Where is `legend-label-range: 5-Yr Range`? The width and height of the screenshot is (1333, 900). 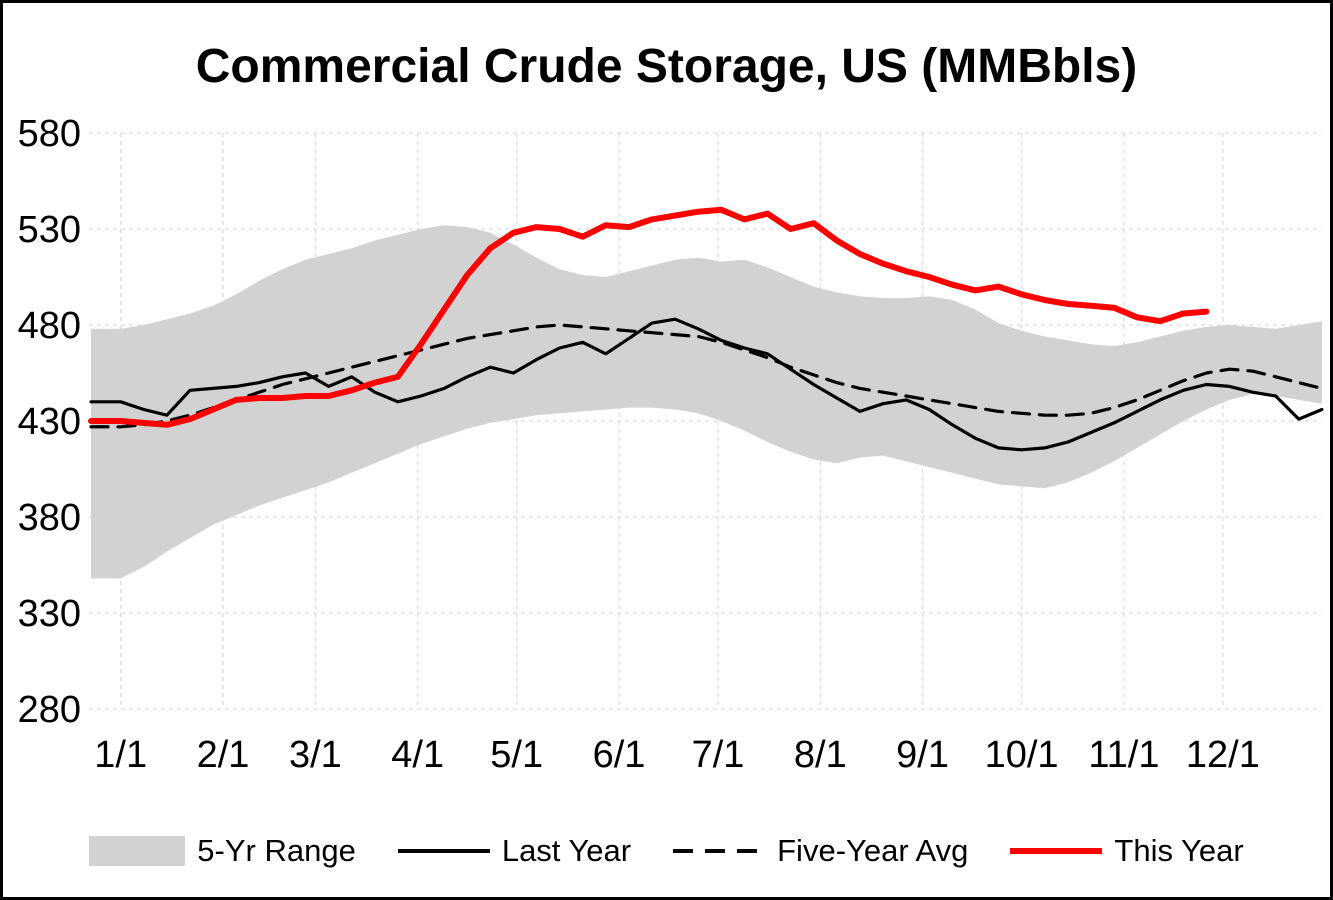 legend-label-range: 5-Yr Range is located at coordinates (276, 850).